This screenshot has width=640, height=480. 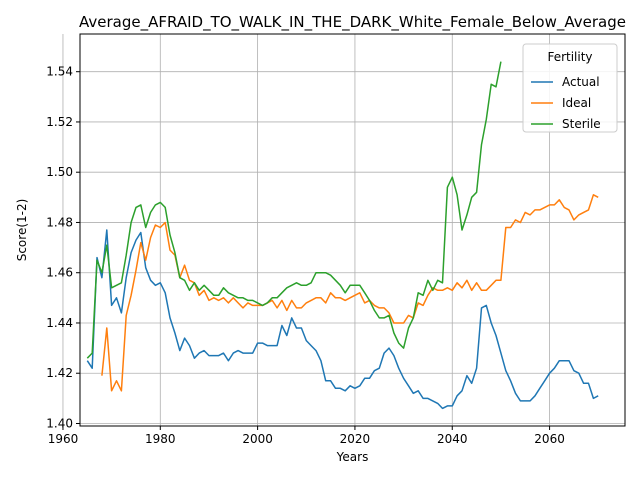 What do you see at coordinates (569, 57) in the screenshot?
I see `legend-title: Fertility` at bounding box center [569, 57].